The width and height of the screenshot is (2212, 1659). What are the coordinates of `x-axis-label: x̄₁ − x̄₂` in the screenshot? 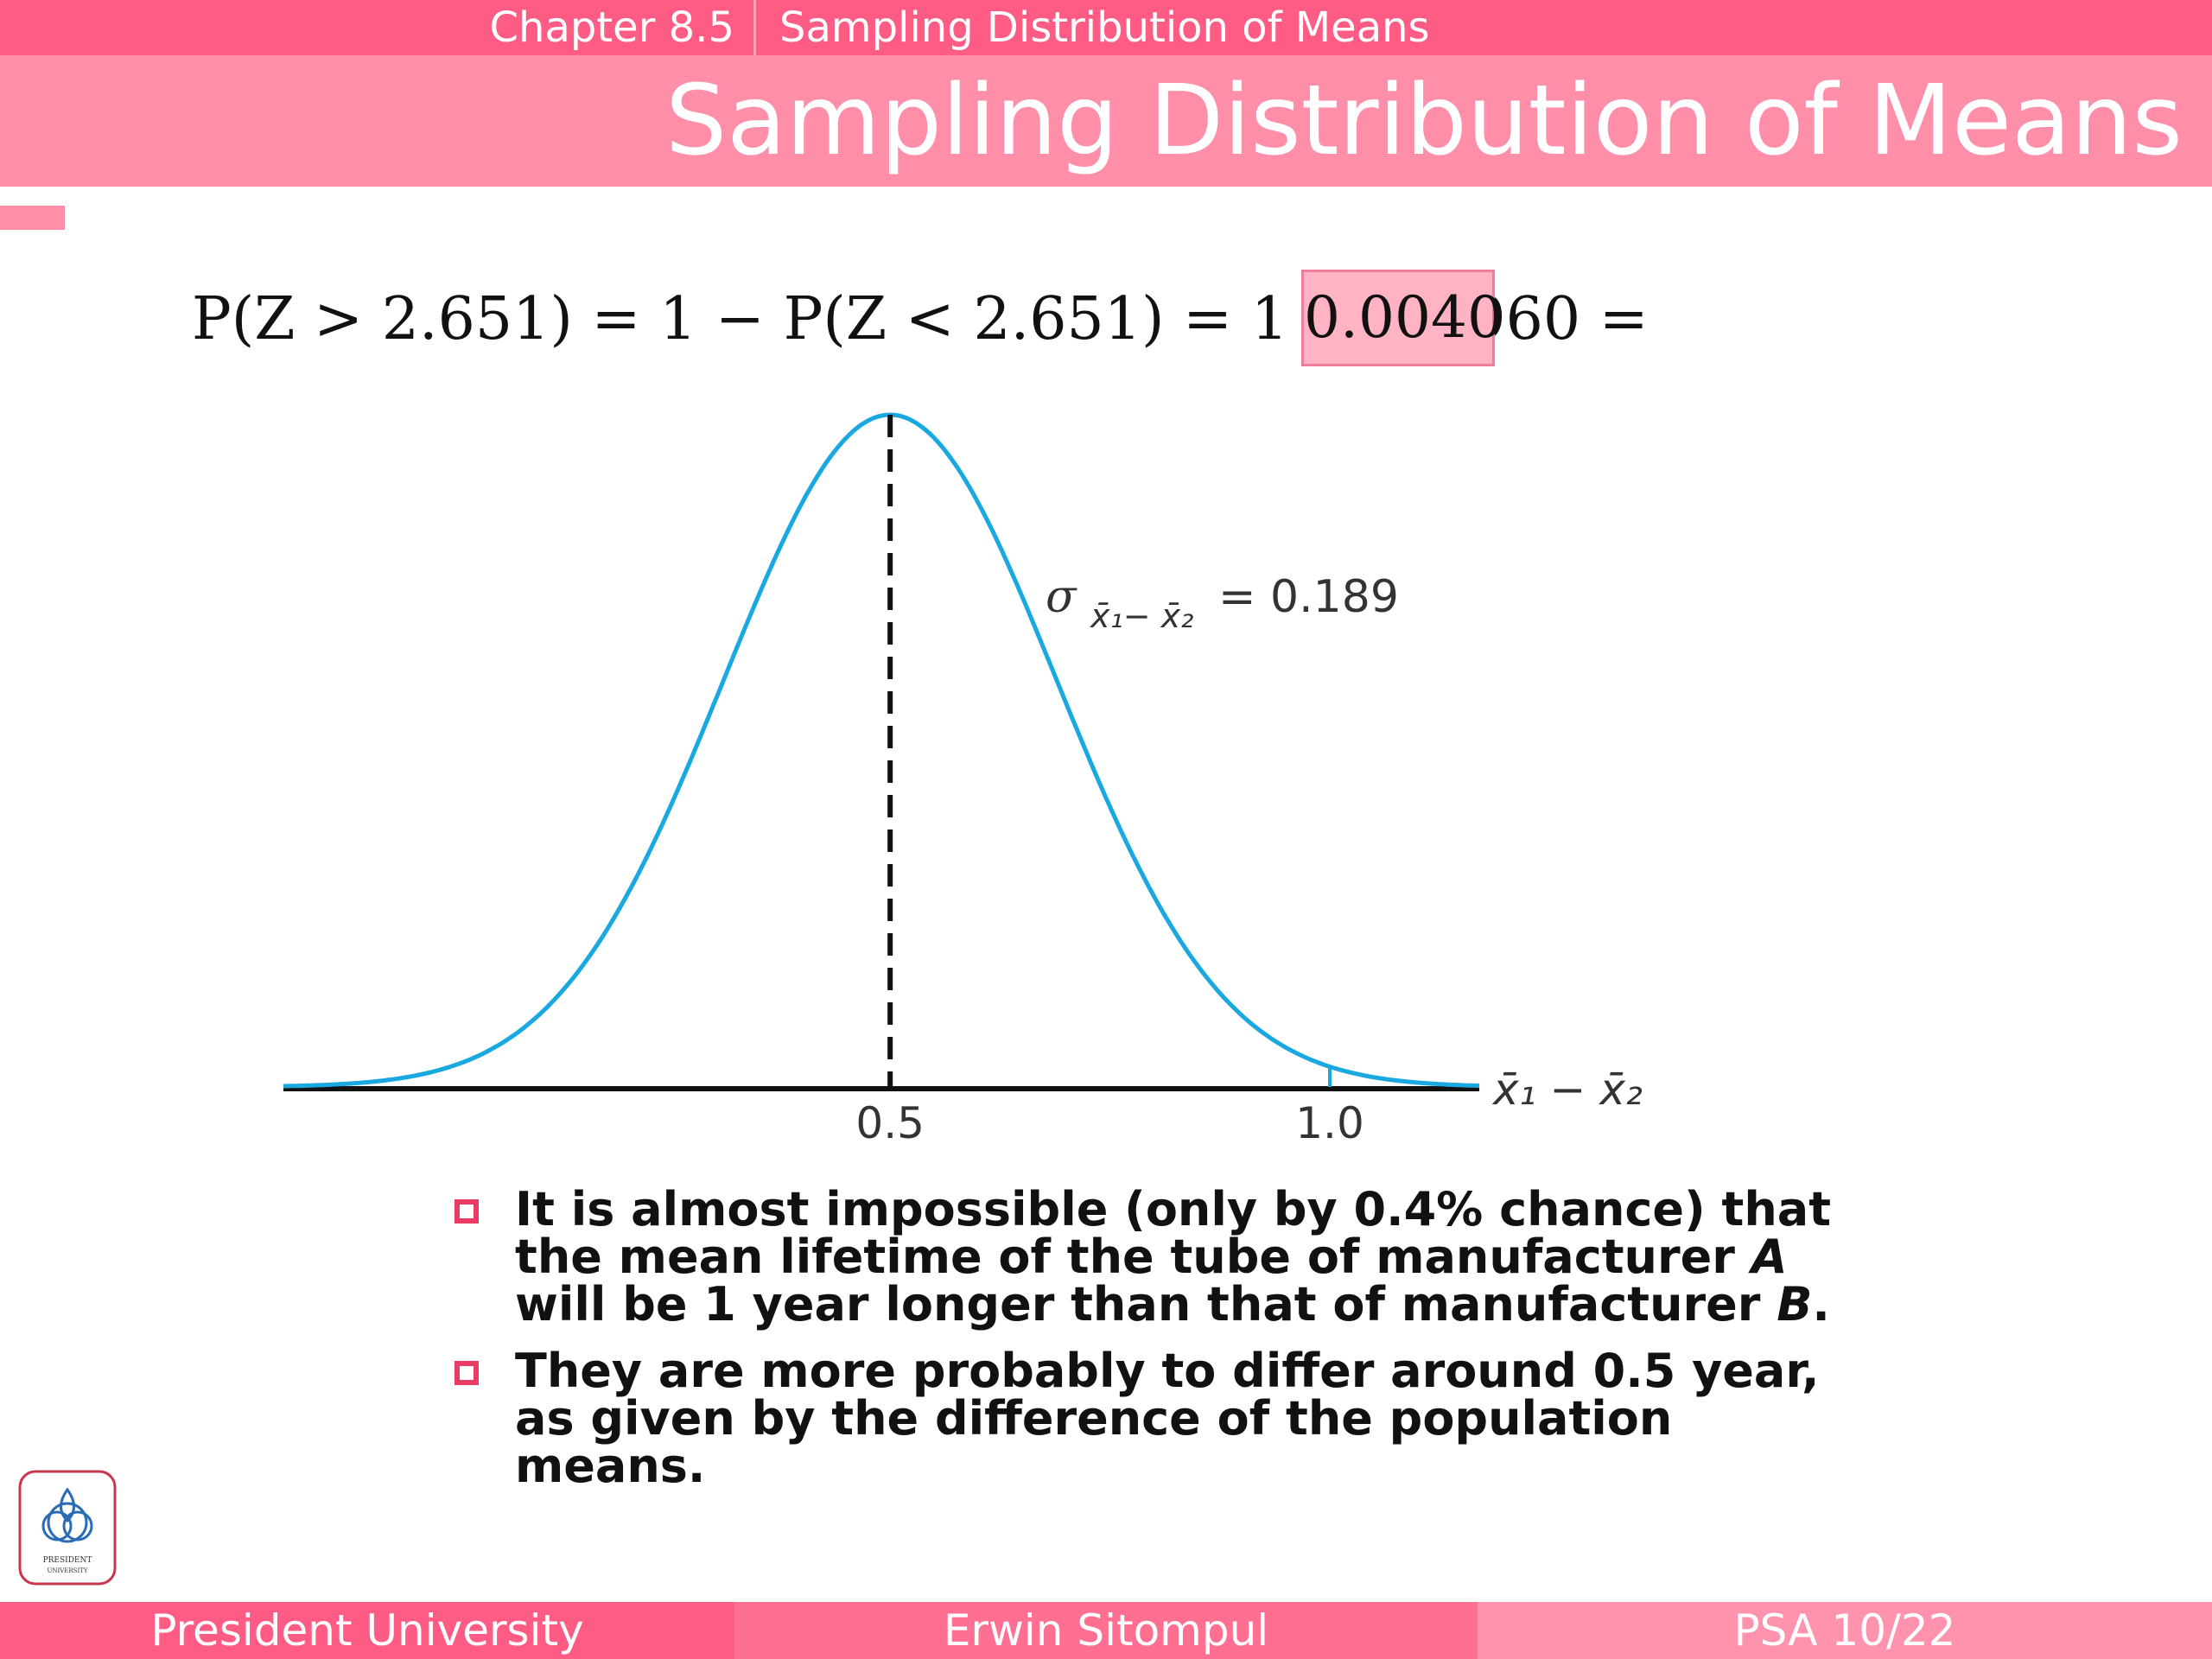 It's located at (1567, 1090).